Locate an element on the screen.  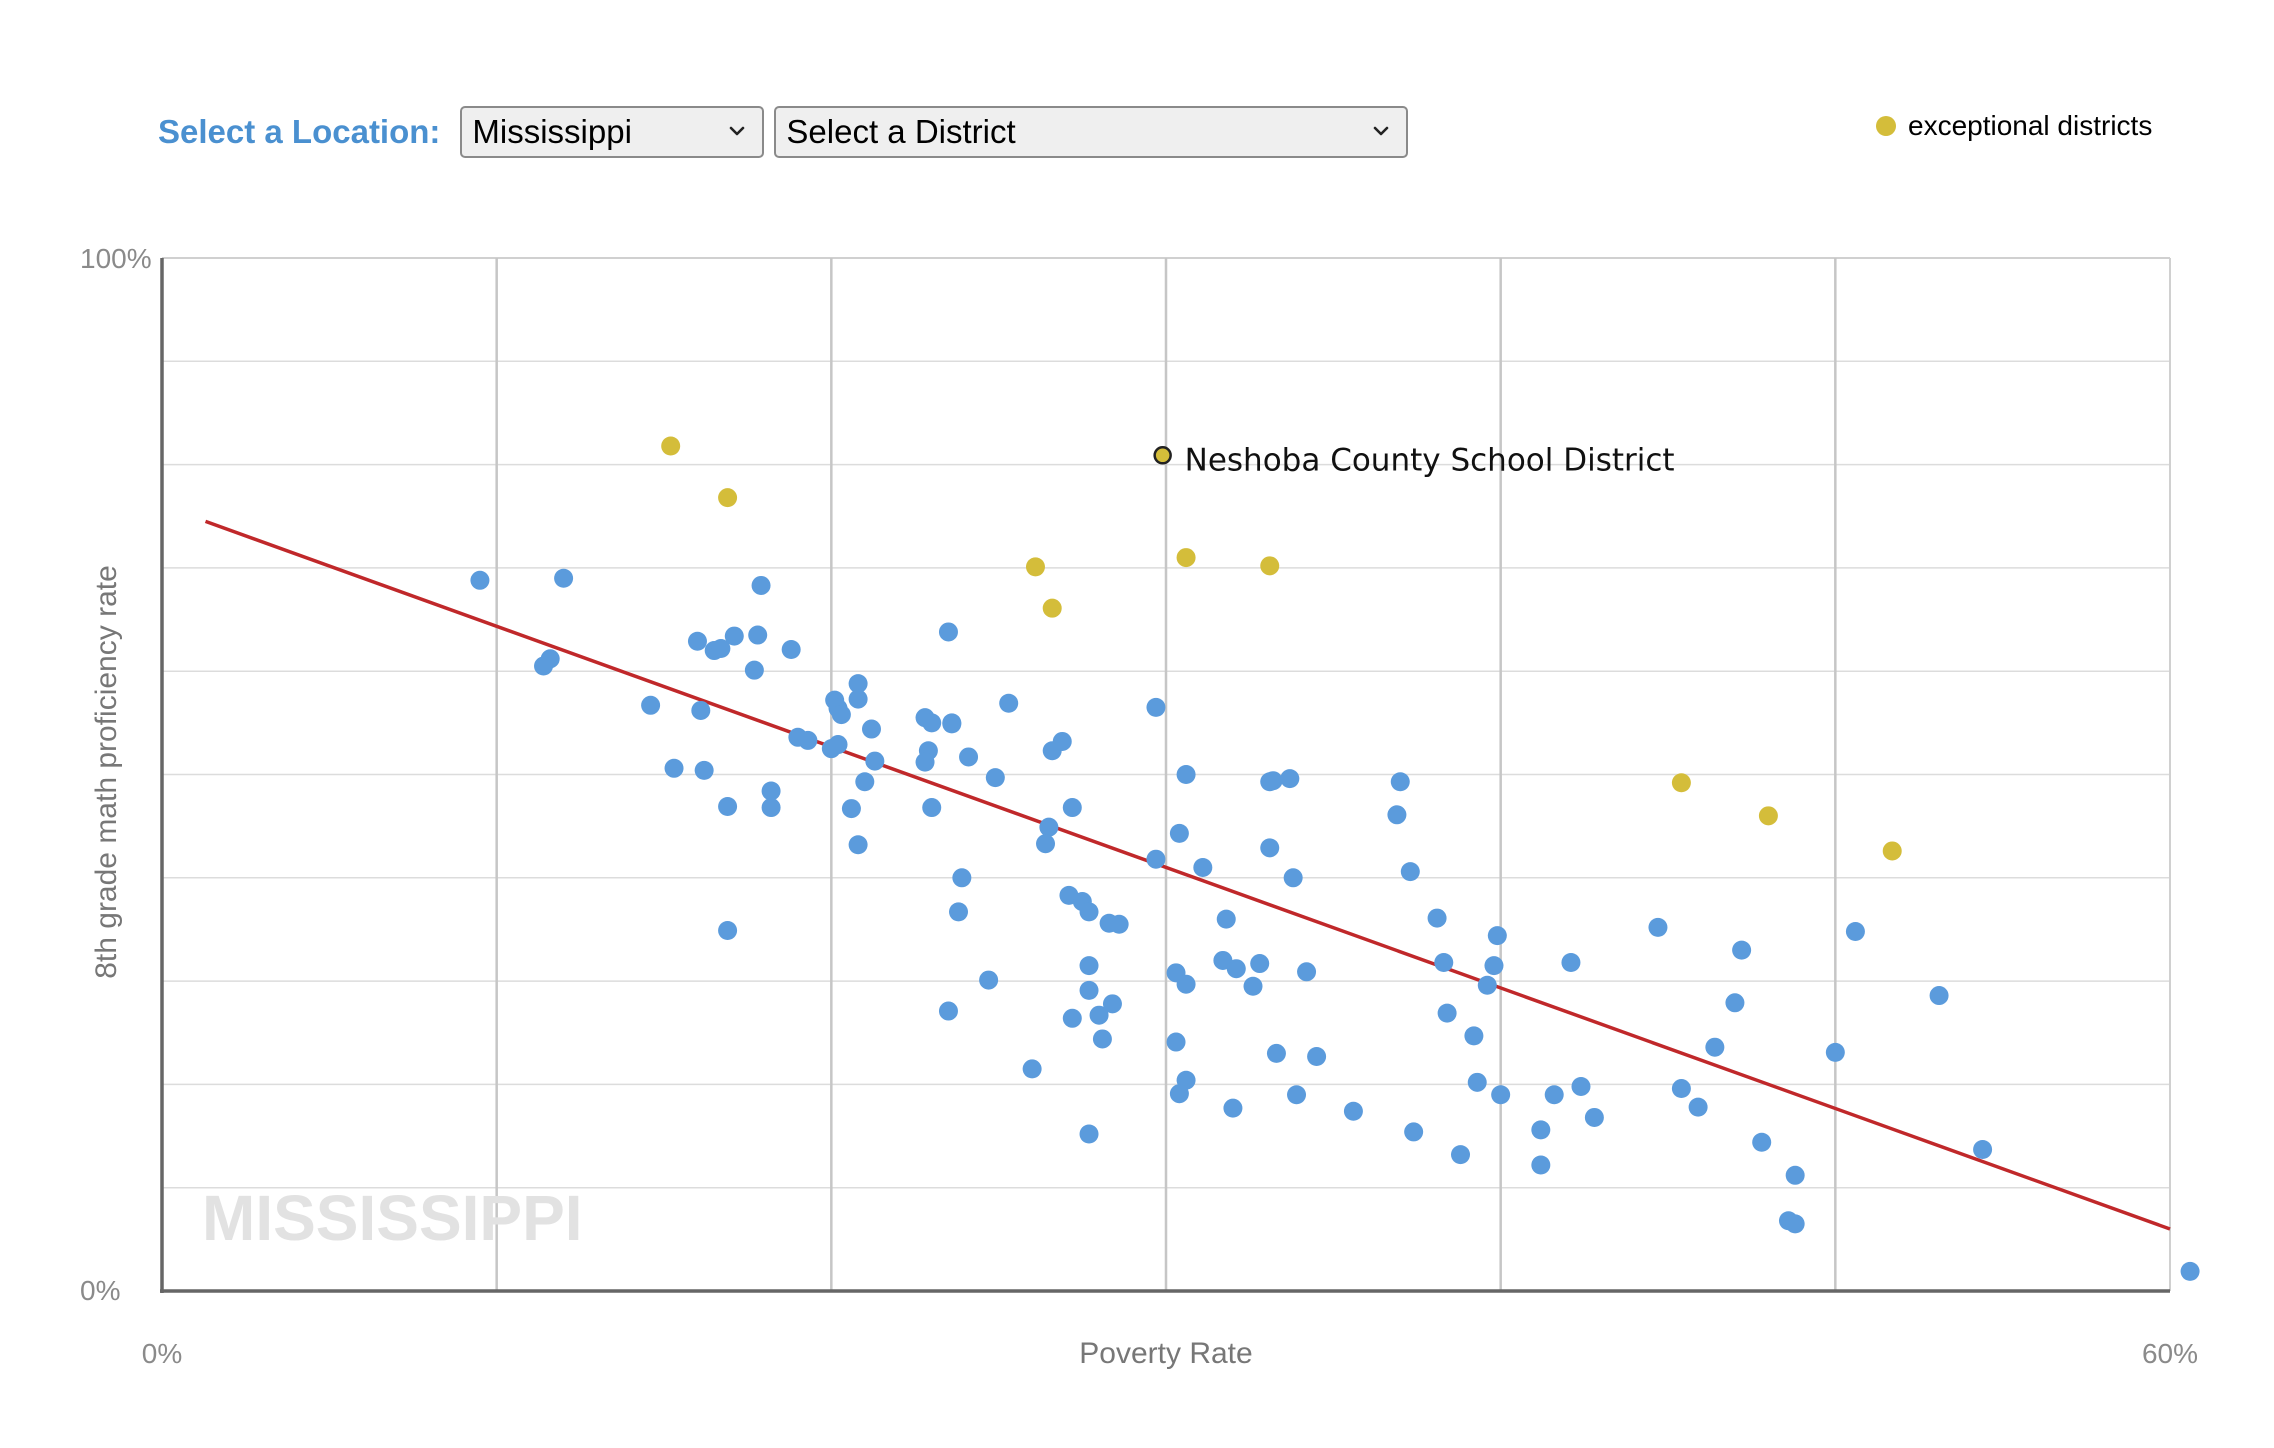
state-select: Mississippi is located at coordinates (612, 132).